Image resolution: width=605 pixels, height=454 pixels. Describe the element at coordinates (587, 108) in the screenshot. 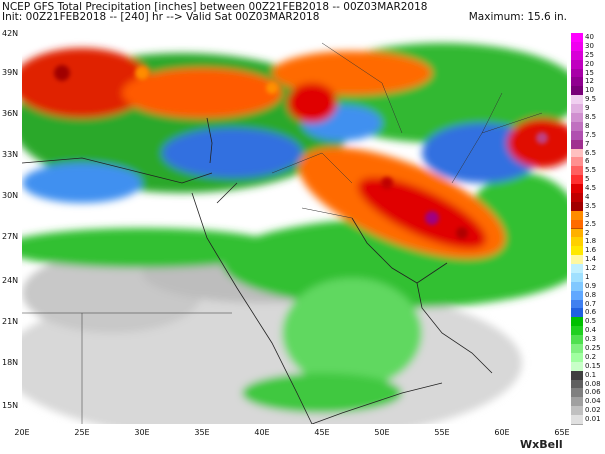

I see `legend-label: 9` at that location.